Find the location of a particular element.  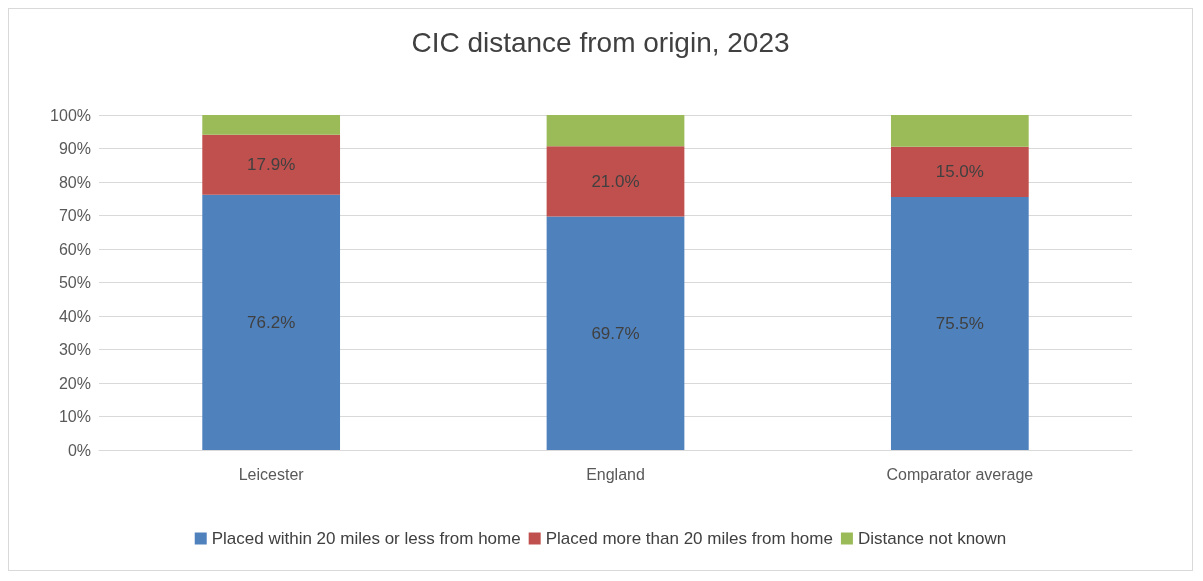

data-label: 21.0% is located at coordinates (615, 181).